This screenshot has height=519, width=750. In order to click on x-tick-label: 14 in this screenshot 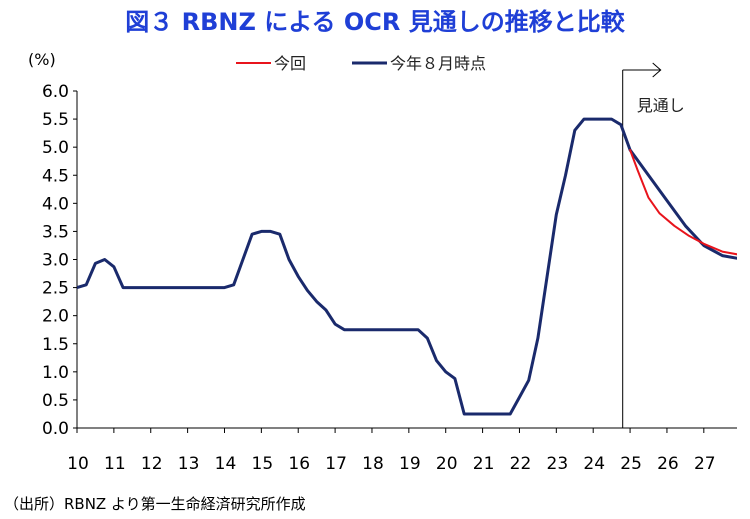, I will do `click(226, 464)`.